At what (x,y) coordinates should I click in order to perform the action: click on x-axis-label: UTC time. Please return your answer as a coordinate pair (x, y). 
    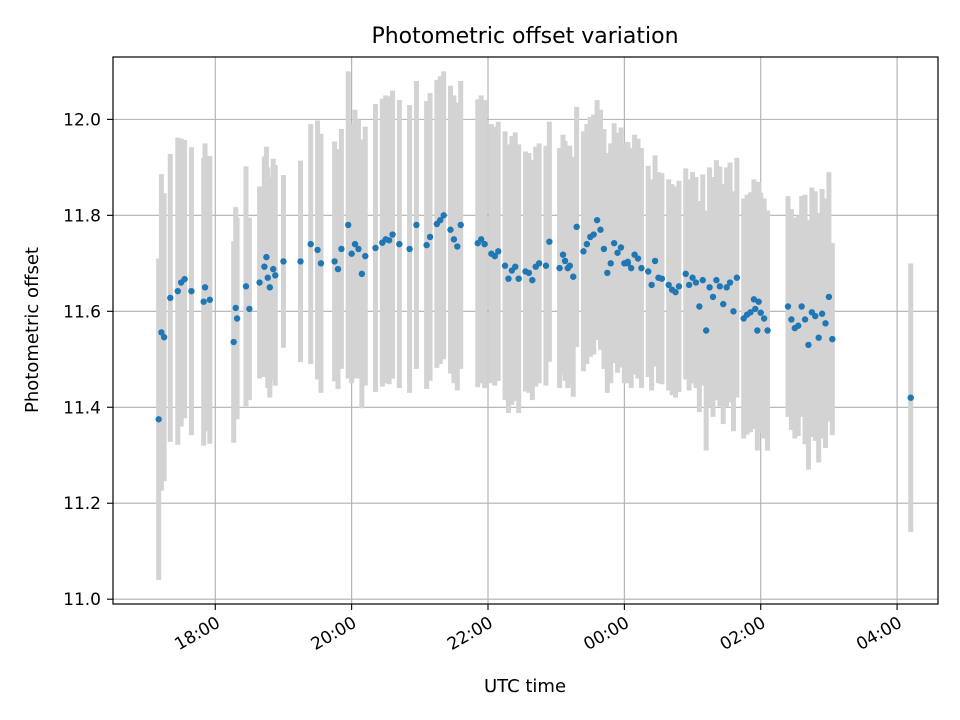
    Looking at the image, I should click on (525, 686).